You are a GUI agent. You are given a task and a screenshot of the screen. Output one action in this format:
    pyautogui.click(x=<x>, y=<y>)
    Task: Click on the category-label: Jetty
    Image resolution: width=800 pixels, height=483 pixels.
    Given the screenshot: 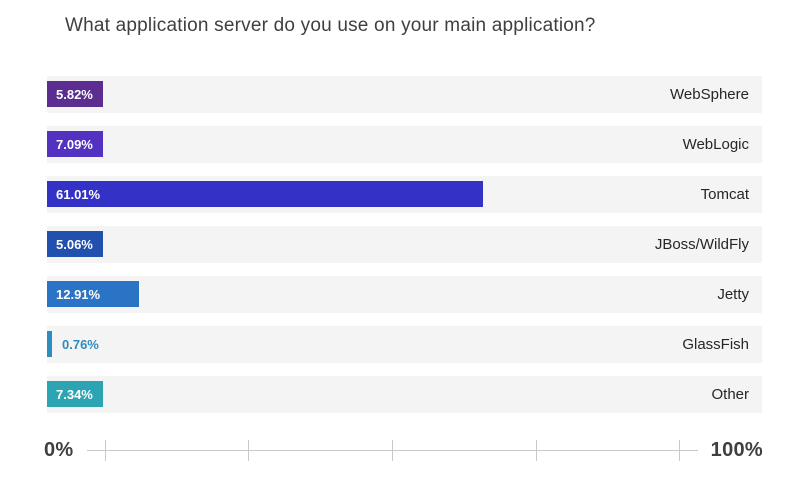 What is the action you would take?
    pyautogui.click(x=733, y=294)
    